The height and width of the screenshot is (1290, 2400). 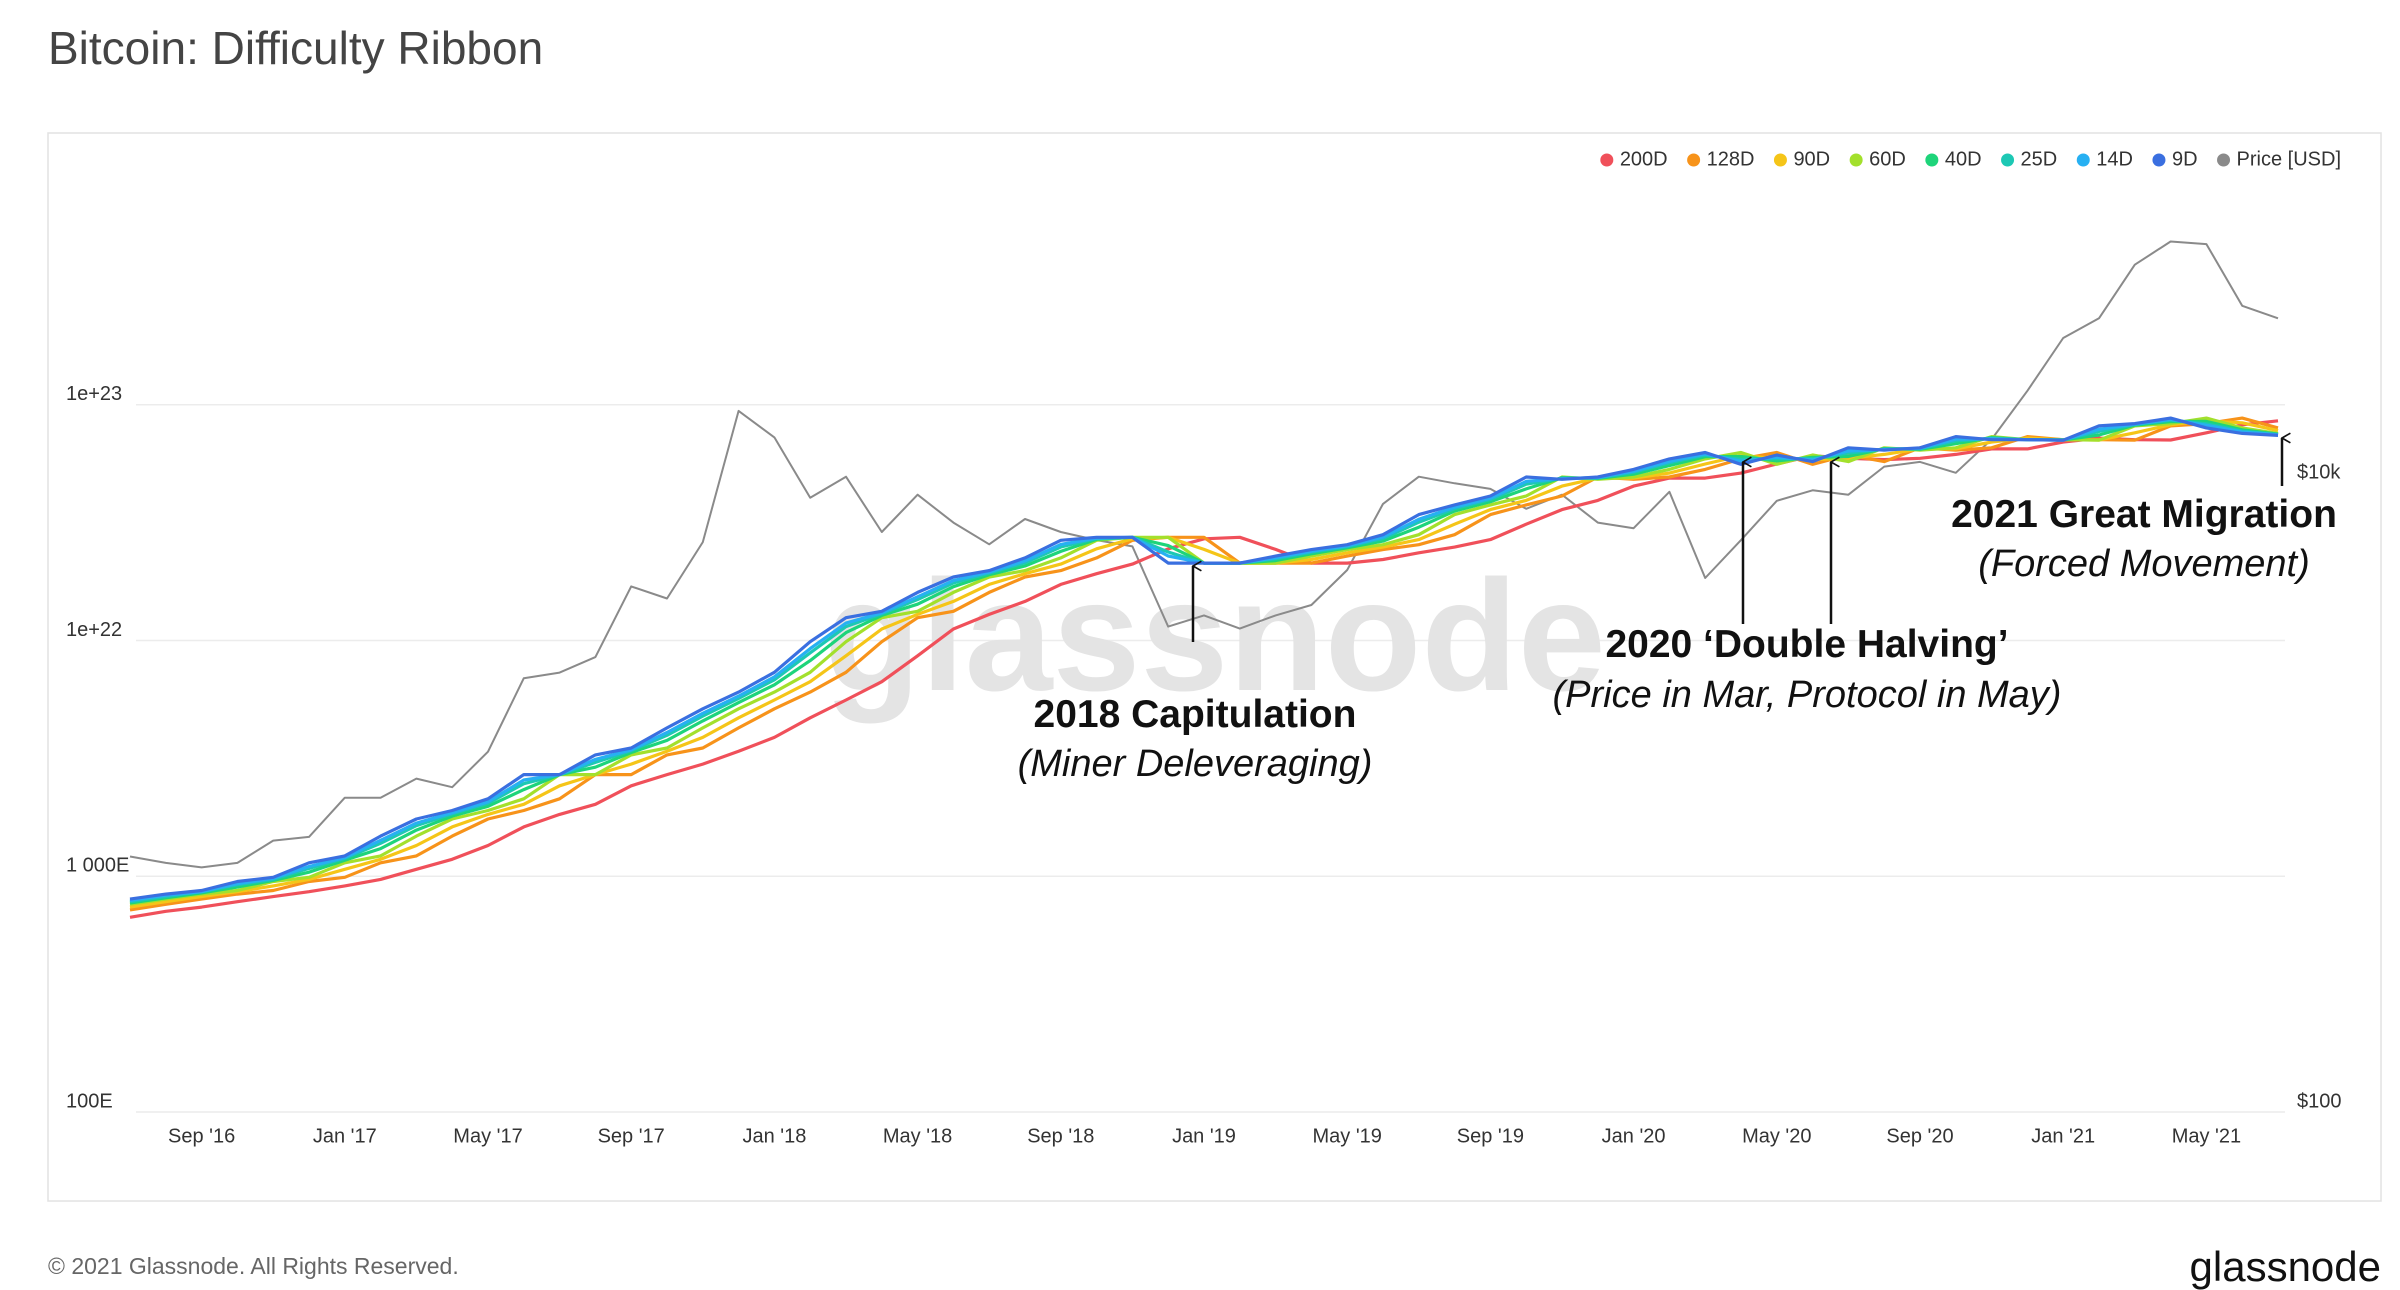 I want to click on copyright: © 2021 Glassnode. All Rights Reserved., so click(x=253, y=1266).